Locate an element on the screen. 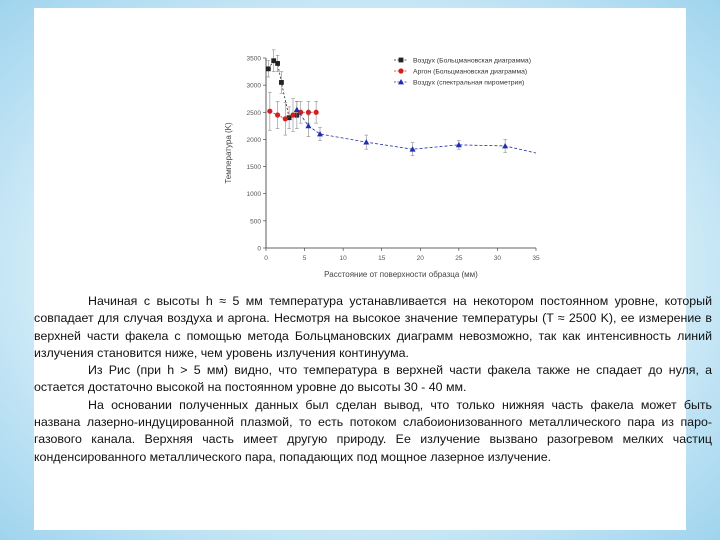 This screenshot has width=720, height=540. y-tick-label: 2500 is located at coordinates (254, 113).